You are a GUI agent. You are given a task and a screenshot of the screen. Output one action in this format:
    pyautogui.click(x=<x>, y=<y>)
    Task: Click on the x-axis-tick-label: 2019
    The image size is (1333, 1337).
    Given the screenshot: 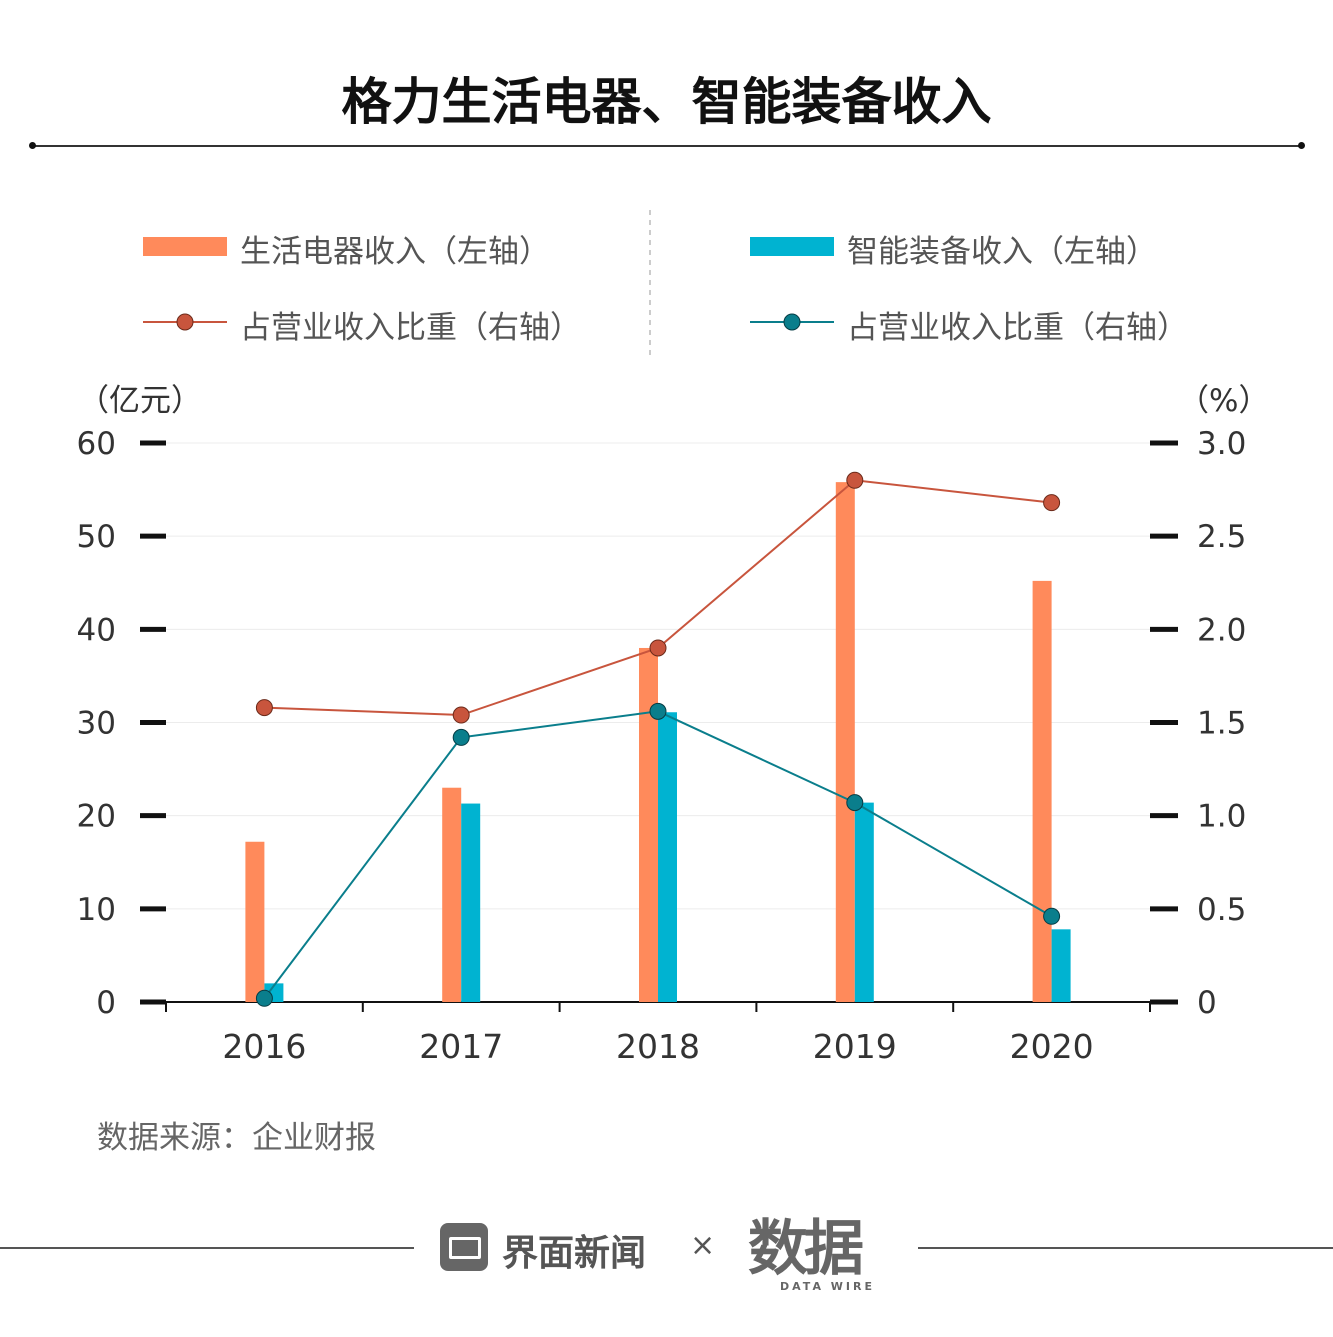 What is the action you would take?
    pyautogui.click(x=855, y=1046)
    